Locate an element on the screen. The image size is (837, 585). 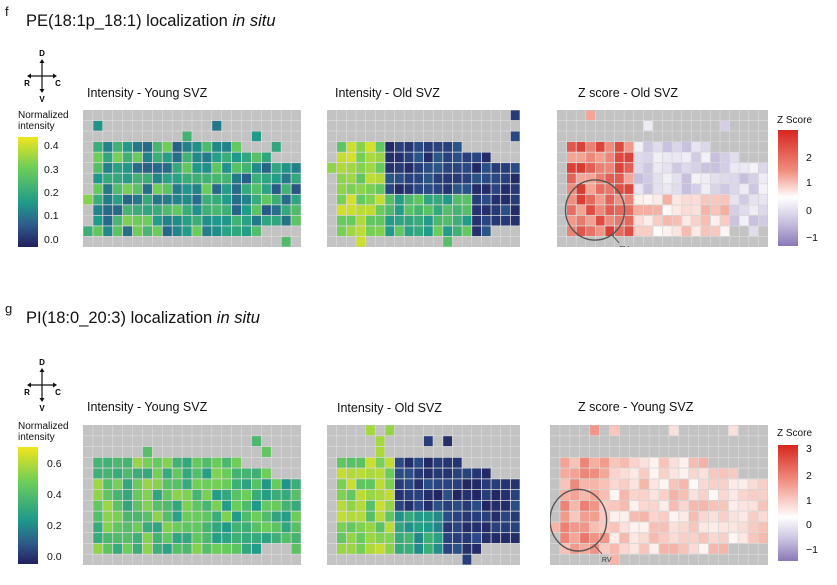
rv-label: RV is located at coordinates (624, 246).